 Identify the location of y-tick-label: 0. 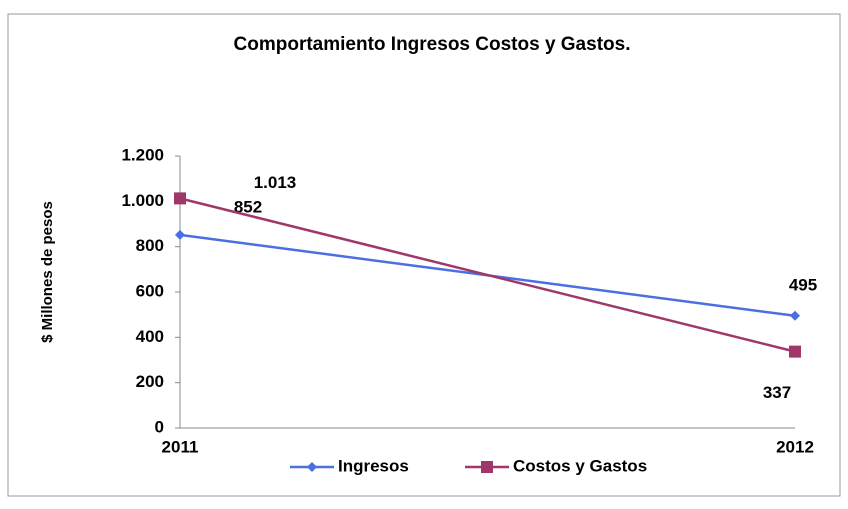
(159, 426).